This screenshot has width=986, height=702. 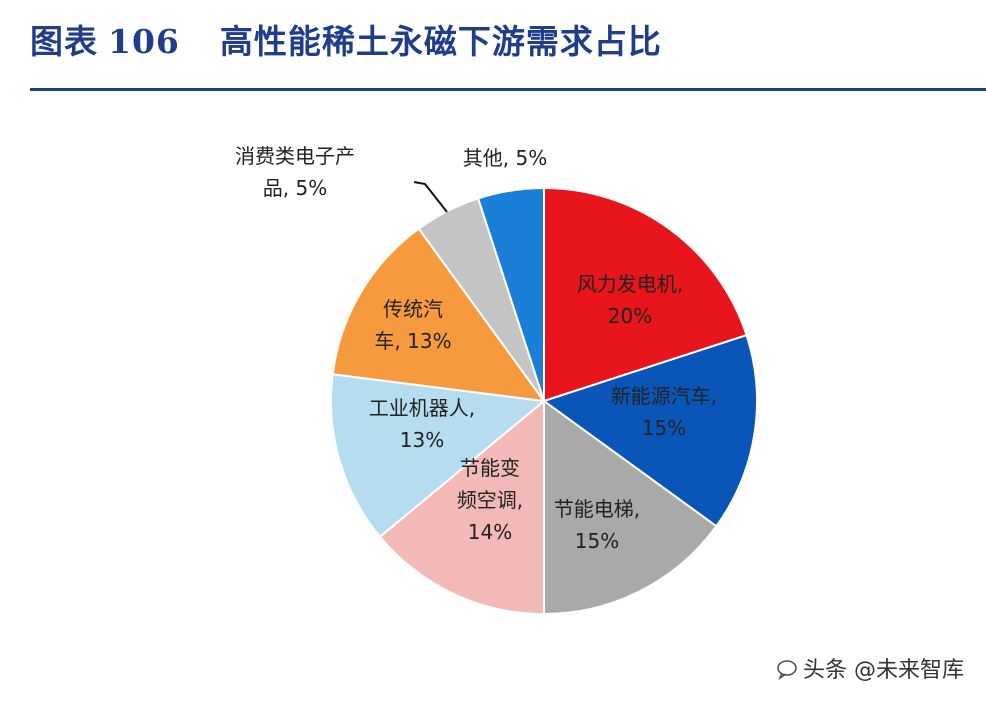 I want to click on title-text: 高性能稀土永磁下游需求占比, so click(x=440, y=41).